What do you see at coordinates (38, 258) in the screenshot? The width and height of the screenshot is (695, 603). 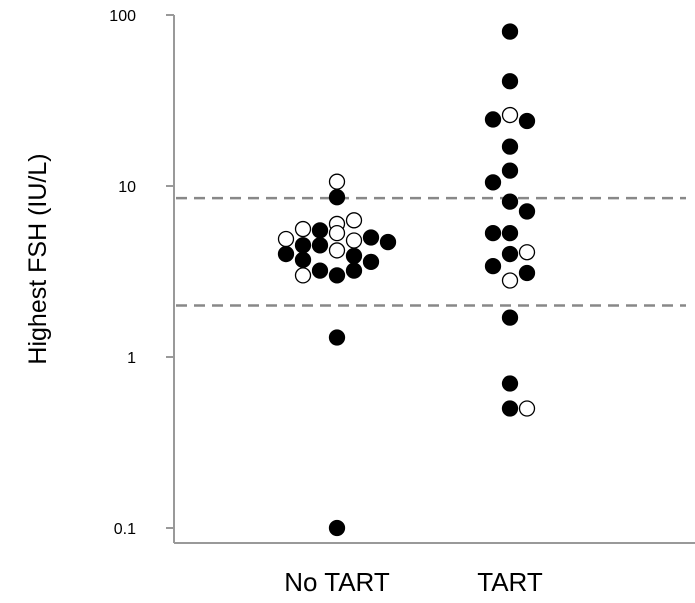 I see `y-axis-title: Highest FSH (IU/L)` at bounding box center [38, 258].